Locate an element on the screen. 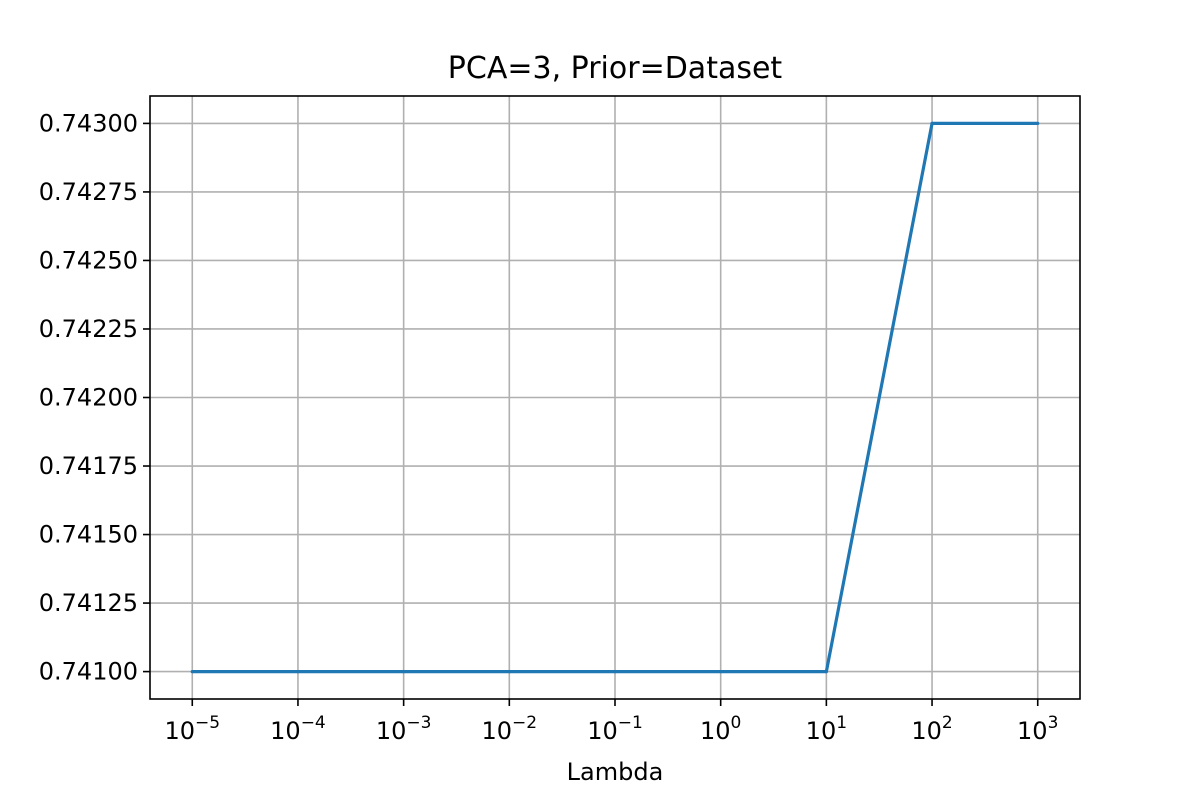 This screenshot has width=1200, height=800. x-tick-exponent: −3 is located at coordinates (418, 723).